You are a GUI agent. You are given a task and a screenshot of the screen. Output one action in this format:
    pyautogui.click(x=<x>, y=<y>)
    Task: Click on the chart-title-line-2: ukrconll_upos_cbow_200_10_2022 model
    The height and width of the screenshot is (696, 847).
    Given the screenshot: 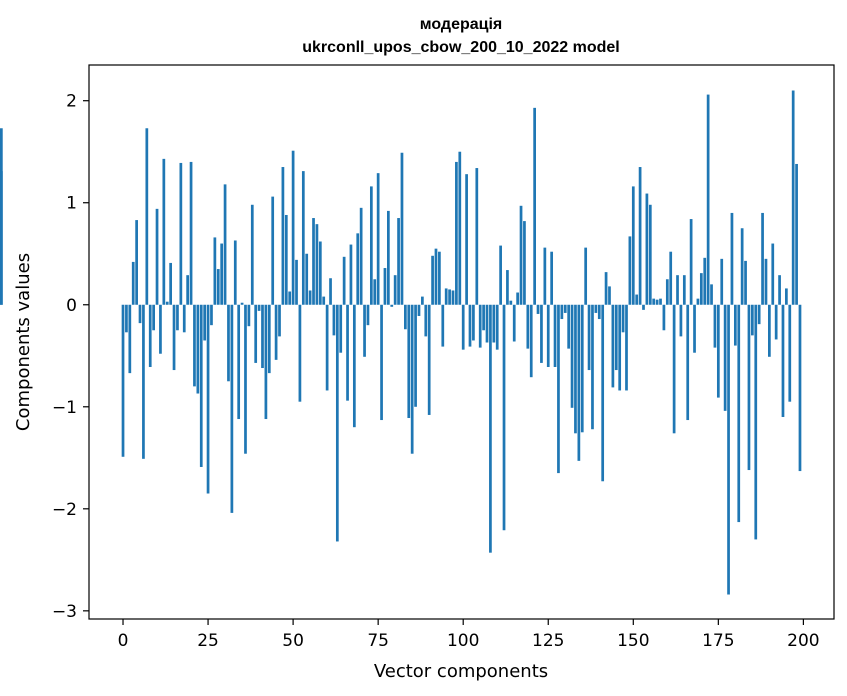 What is the action you would take?
    pyautogui.click(x=460, y=47)
    